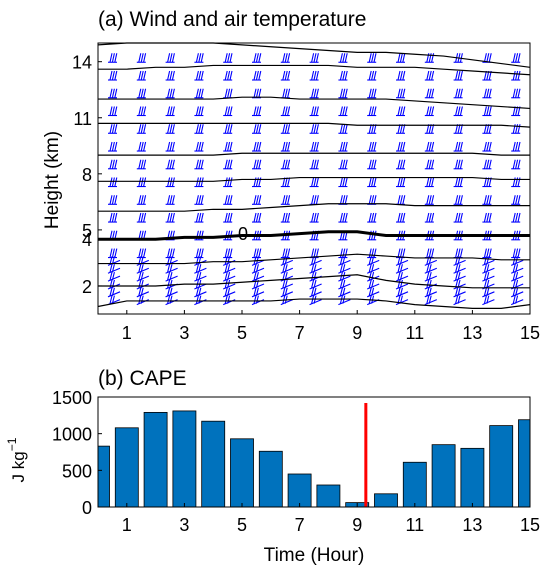 The image size is (550, 573). What do you see at coordinates (314, 103) in the screenshot?
I see `contour-line` at bounding box center [314, 103].